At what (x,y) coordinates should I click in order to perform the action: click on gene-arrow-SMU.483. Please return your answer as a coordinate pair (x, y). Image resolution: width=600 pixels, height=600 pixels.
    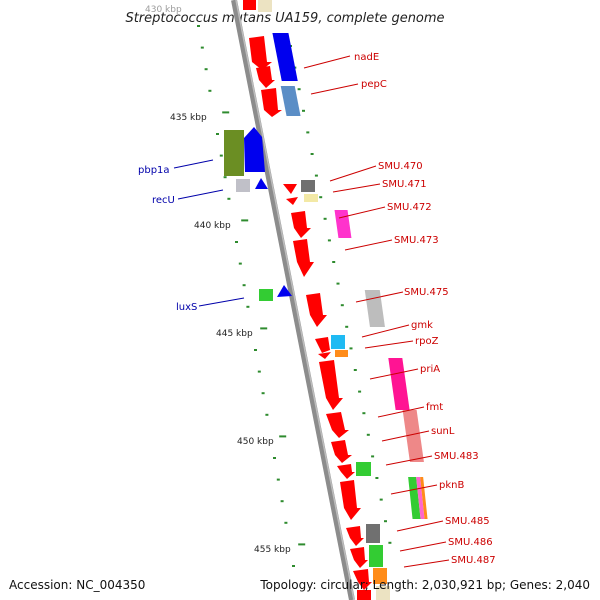
    Looking at the image, I should click on (346, 471).